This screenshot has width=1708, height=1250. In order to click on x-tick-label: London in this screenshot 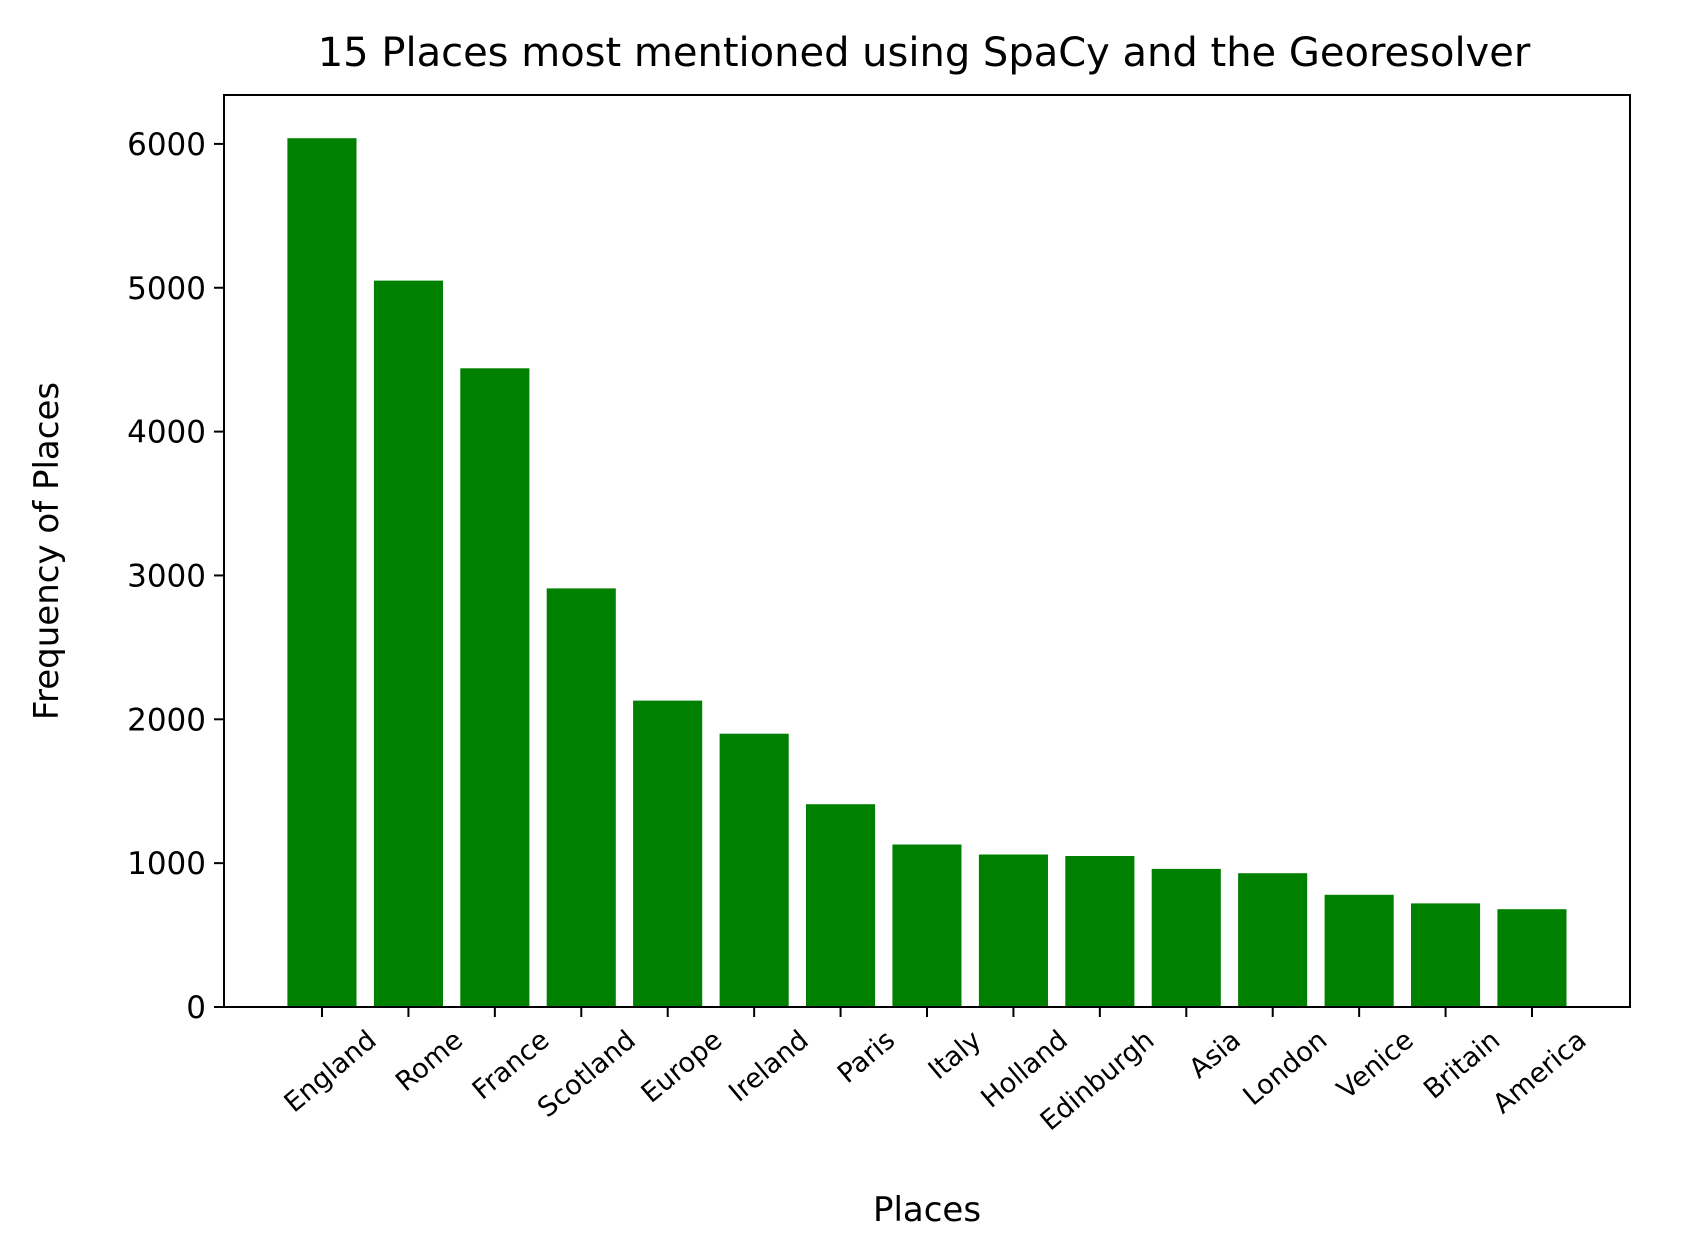, I will do `click(1285, 1068)`.